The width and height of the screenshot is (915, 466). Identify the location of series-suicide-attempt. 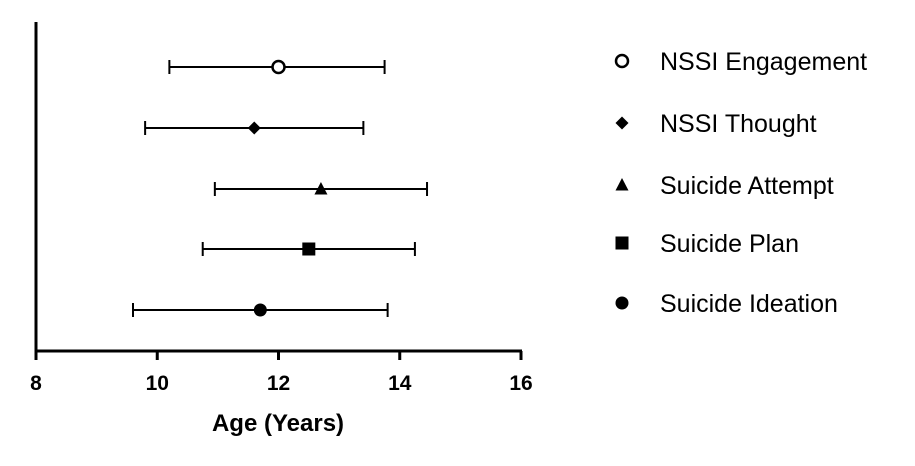
(321, 189).